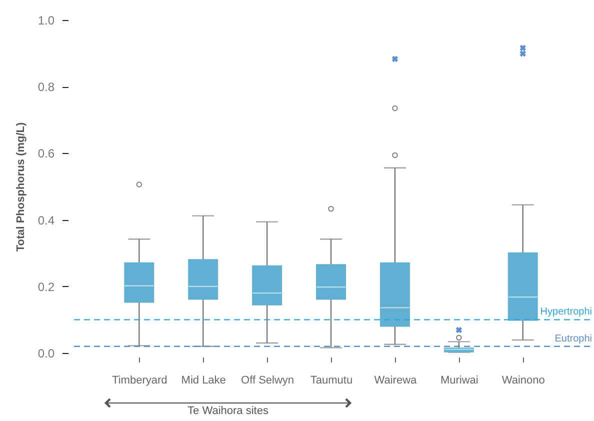  What do you see at coordinates (203, 380) in the screenshot?
I see `x-tick-label: Mid Lake` at bounding box center [203, 380].